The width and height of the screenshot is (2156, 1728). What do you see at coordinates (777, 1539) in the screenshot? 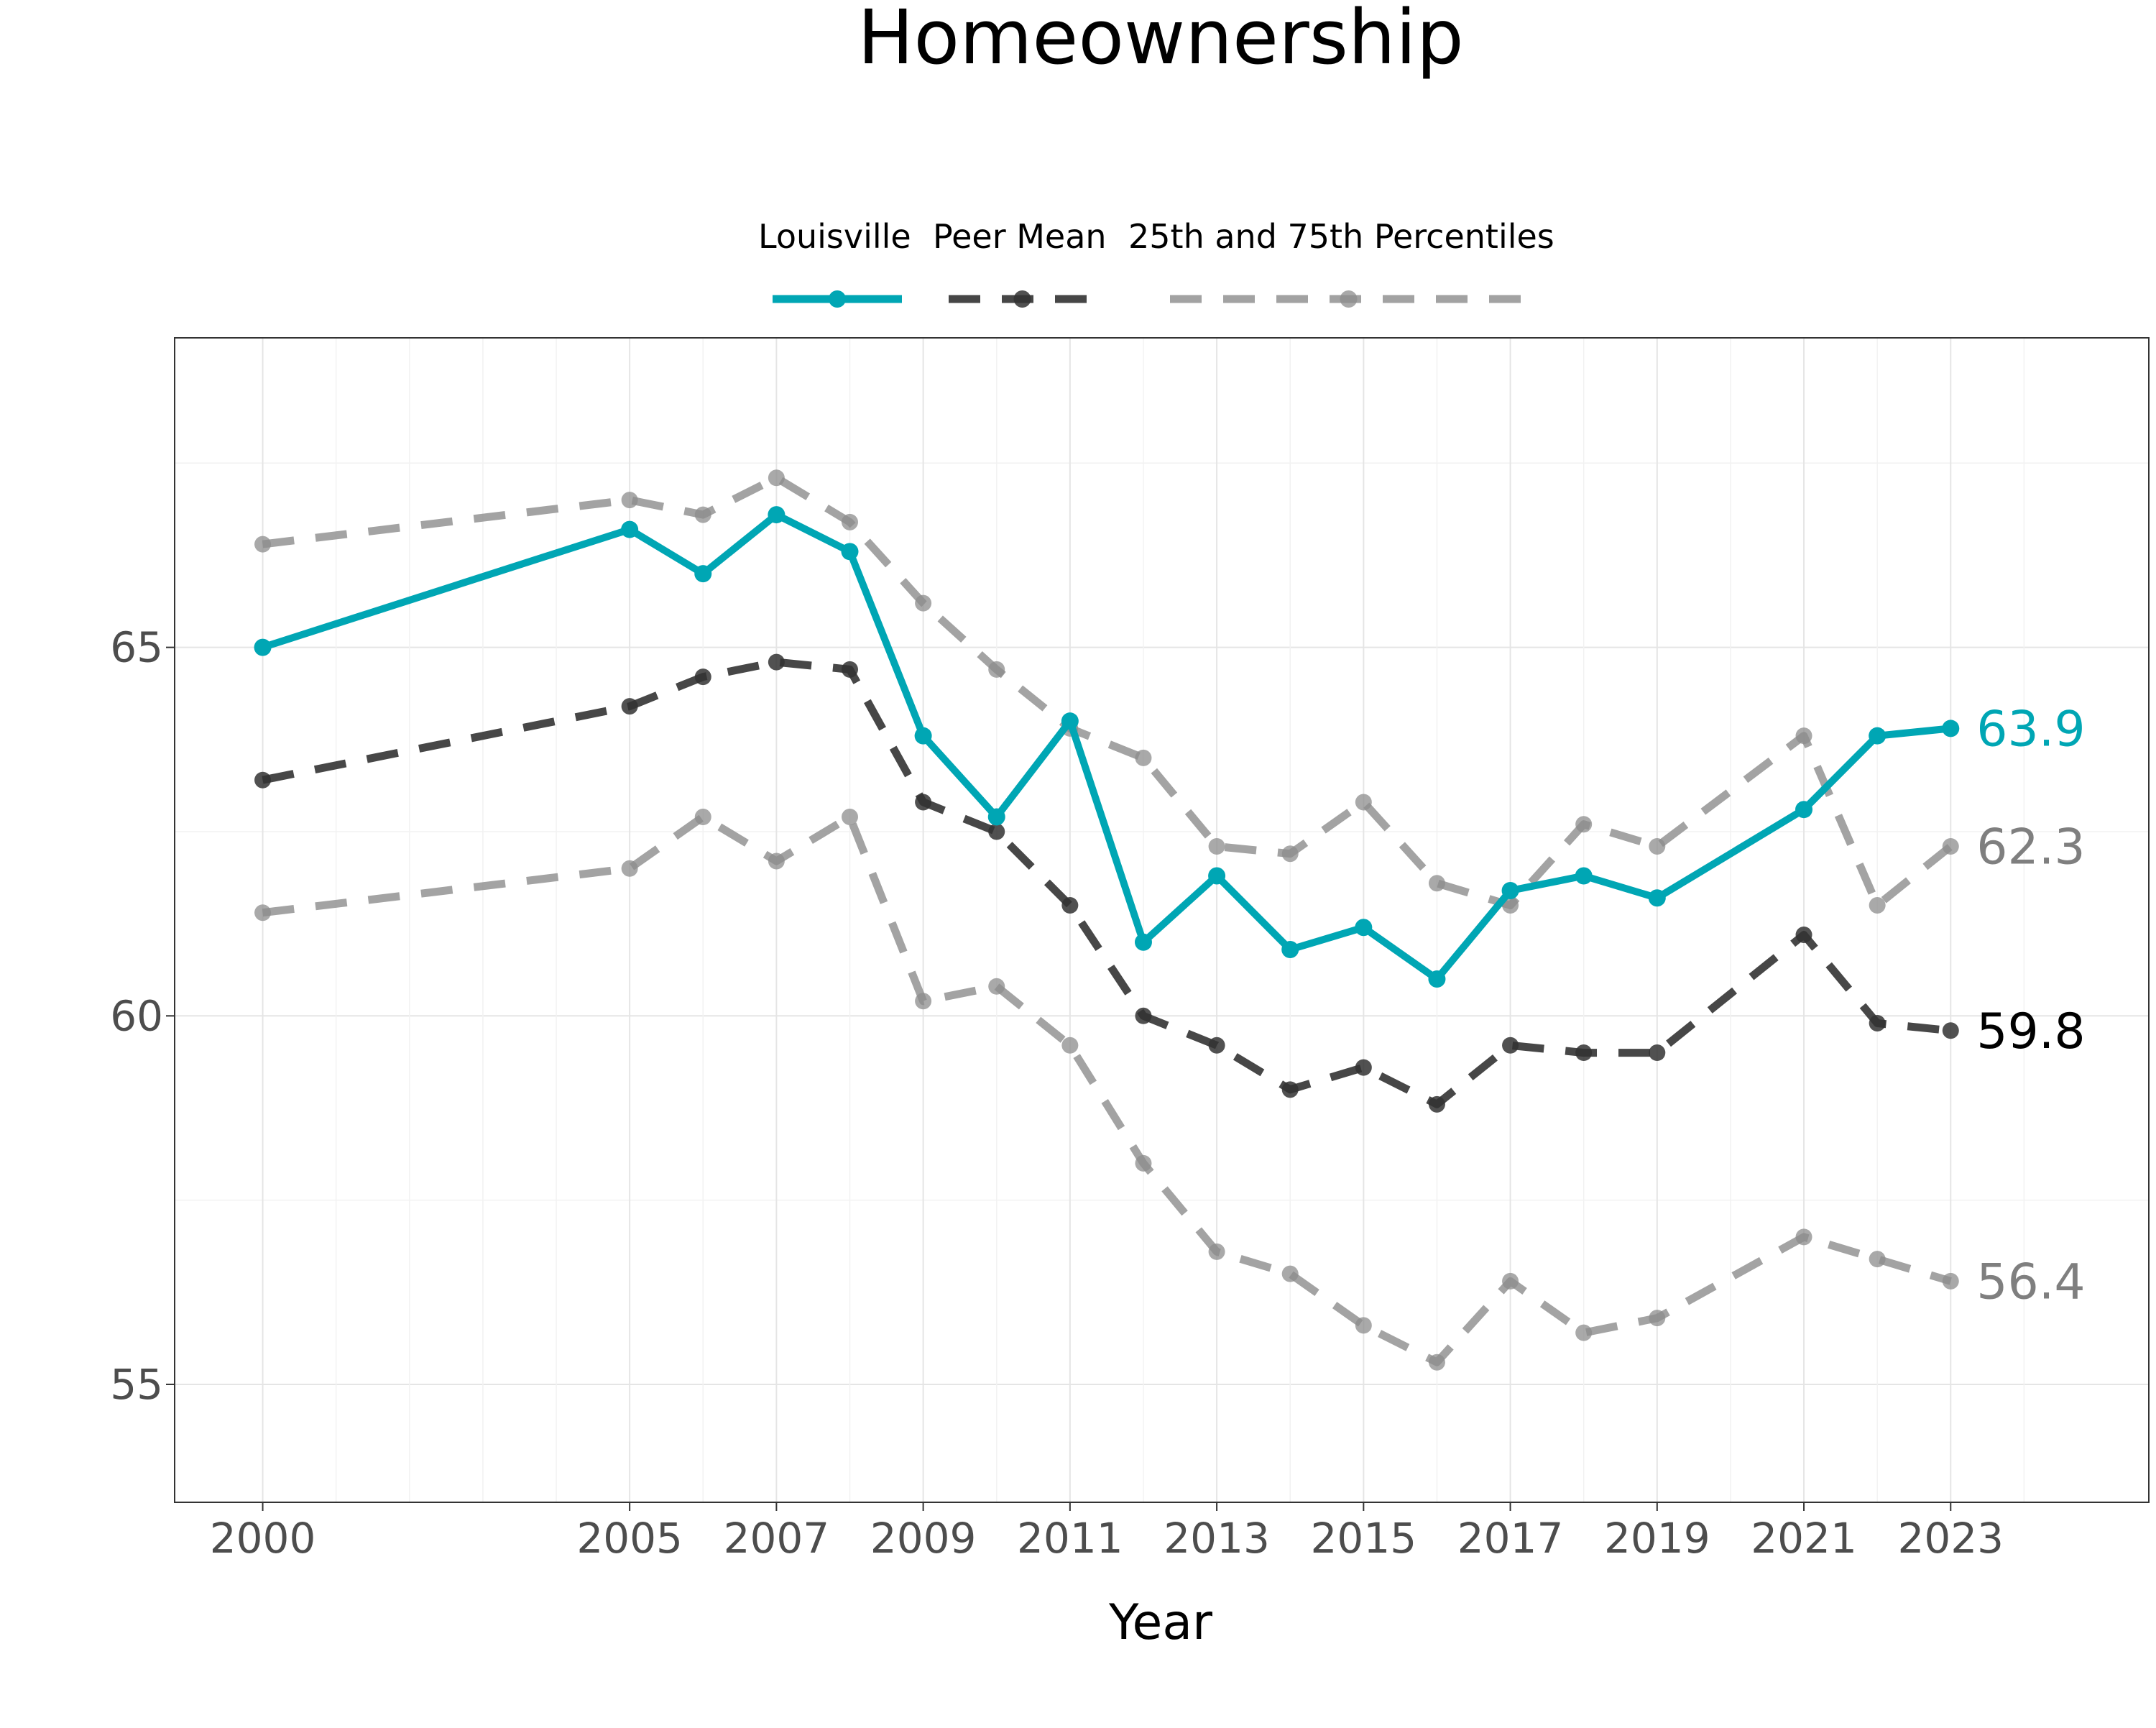
I see `x-tick-label: 2007` at bounding box center [777, 1539].